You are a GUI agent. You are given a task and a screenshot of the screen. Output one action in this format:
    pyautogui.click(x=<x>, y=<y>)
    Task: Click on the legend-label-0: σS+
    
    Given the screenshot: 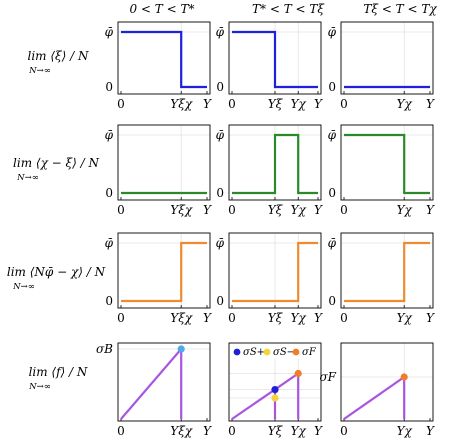 What is the action you would take?
    pyautogui.click(x=254, y=352)
    